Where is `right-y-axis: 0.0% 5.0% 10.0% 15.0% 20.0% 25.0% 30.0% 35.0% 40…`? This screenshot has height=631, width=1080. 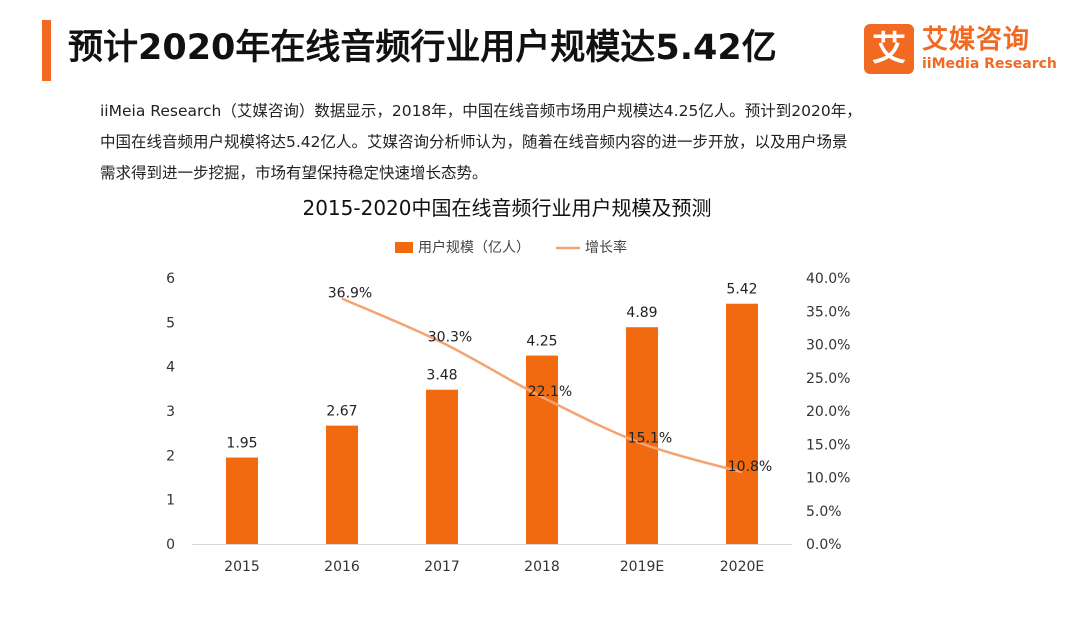 right-y-axis: 0.0% 5.0% 10.0% 15.0% 20.0% 25.0% 30.0% 35.0% 40… is located at coordinates (828, 412).